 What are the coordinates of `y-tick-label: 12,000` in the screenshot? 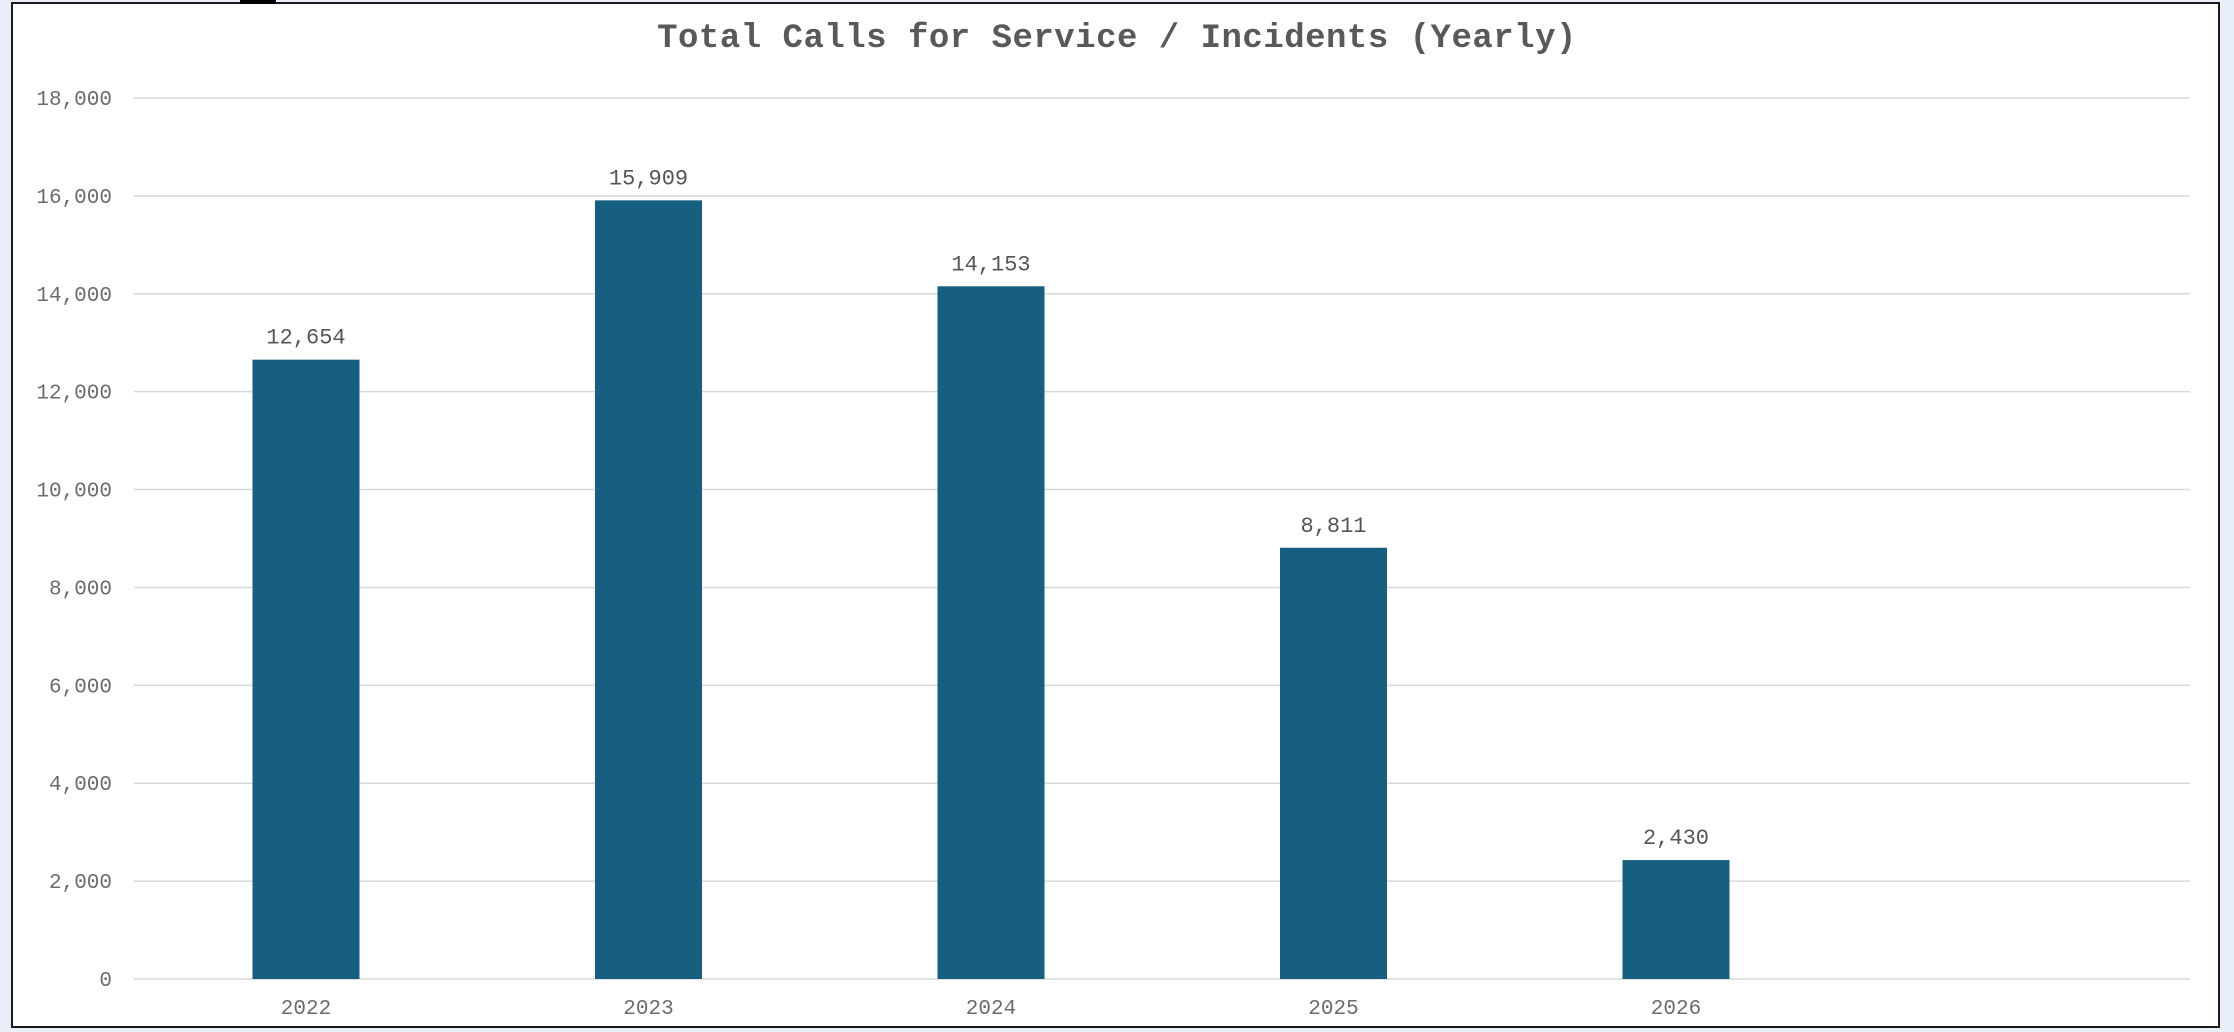 It's located at (74, 394).